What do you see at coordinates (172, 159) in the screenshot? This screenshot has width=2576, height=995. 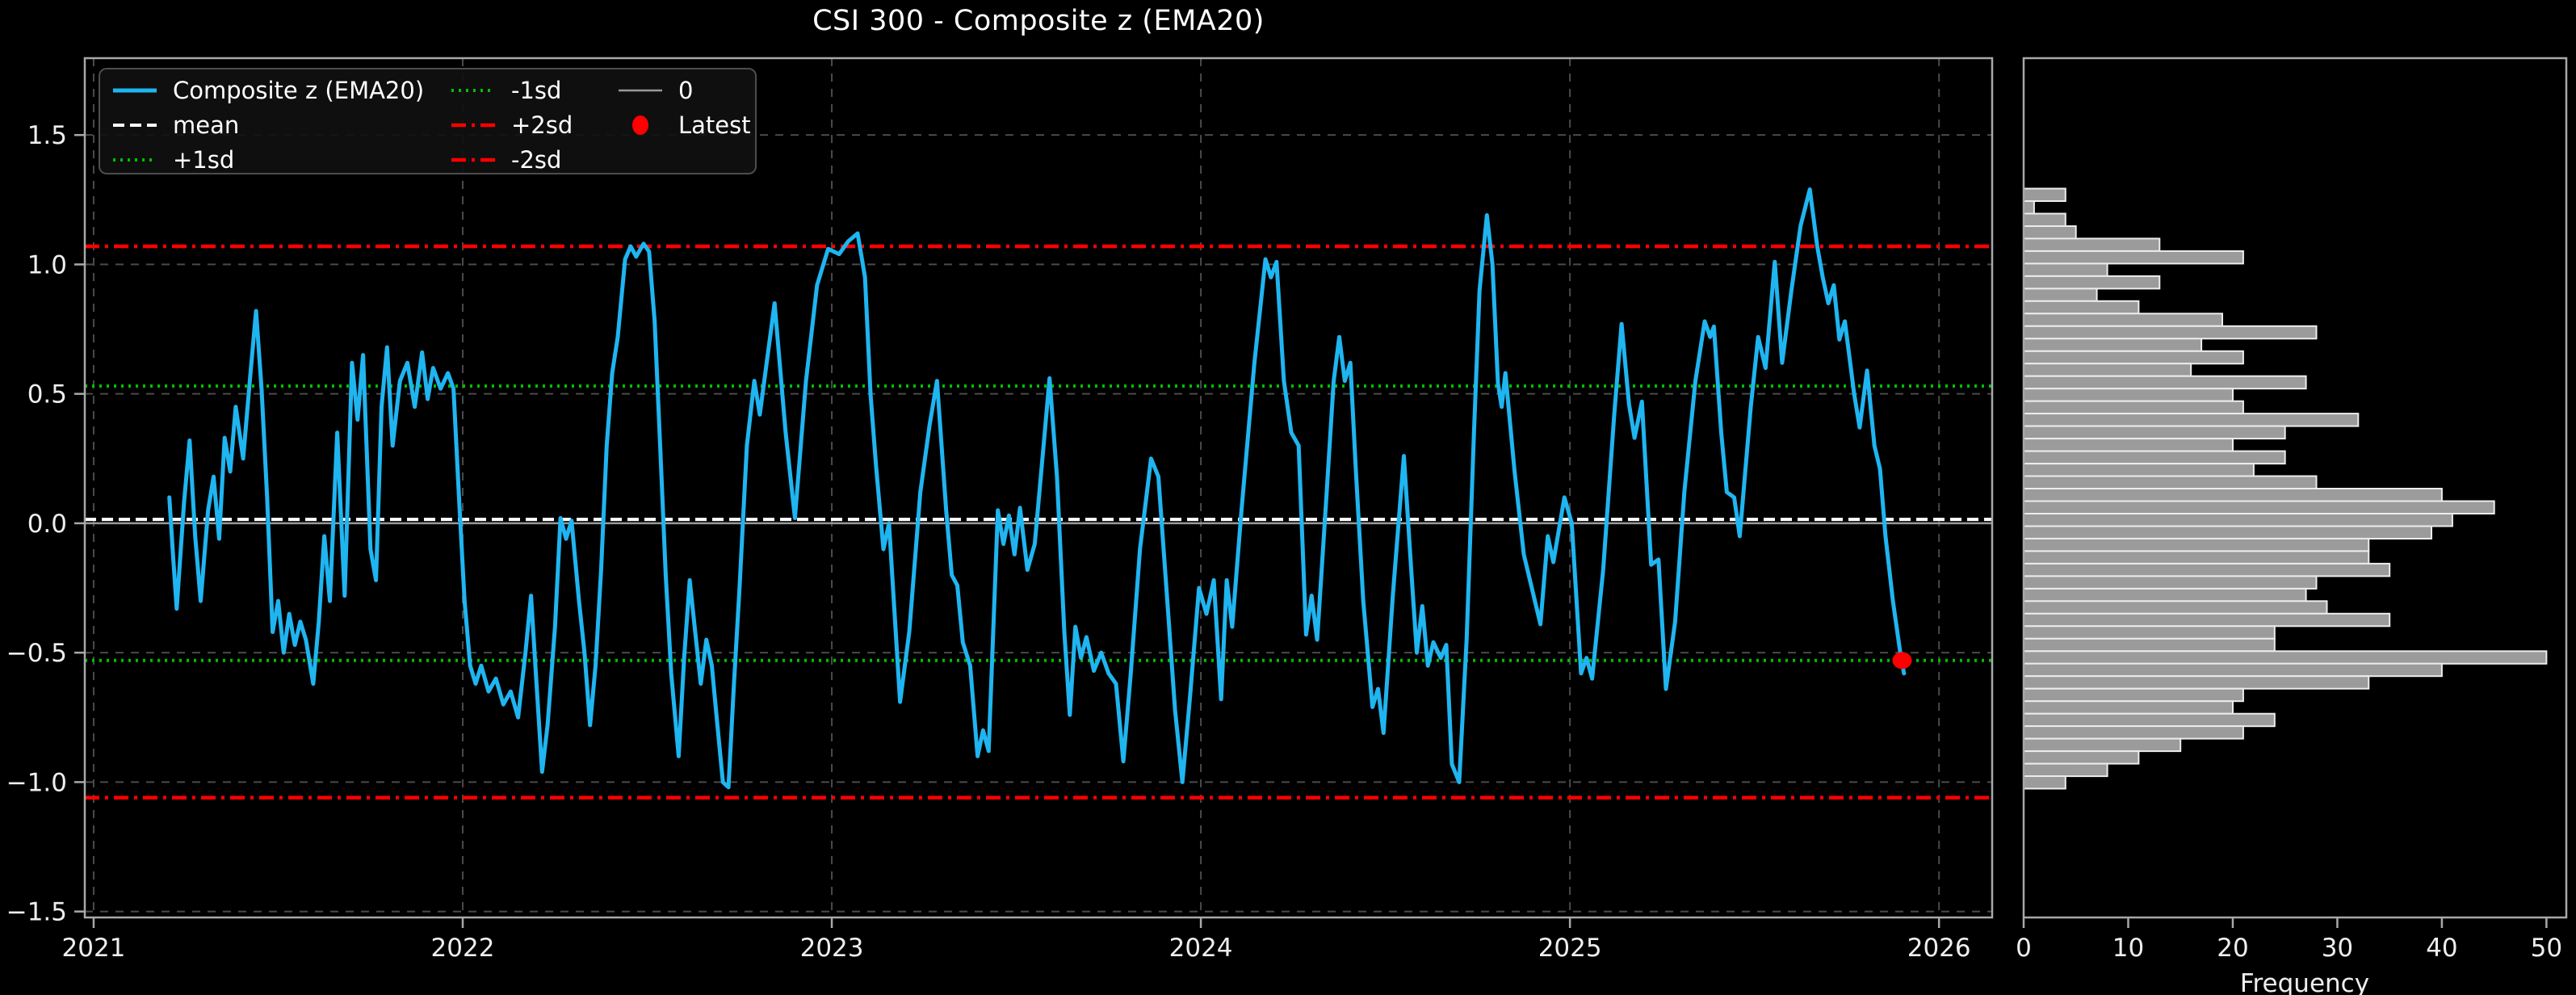 I see `legend-entry--1sd: +1sd` at bounding box center [172, 159].